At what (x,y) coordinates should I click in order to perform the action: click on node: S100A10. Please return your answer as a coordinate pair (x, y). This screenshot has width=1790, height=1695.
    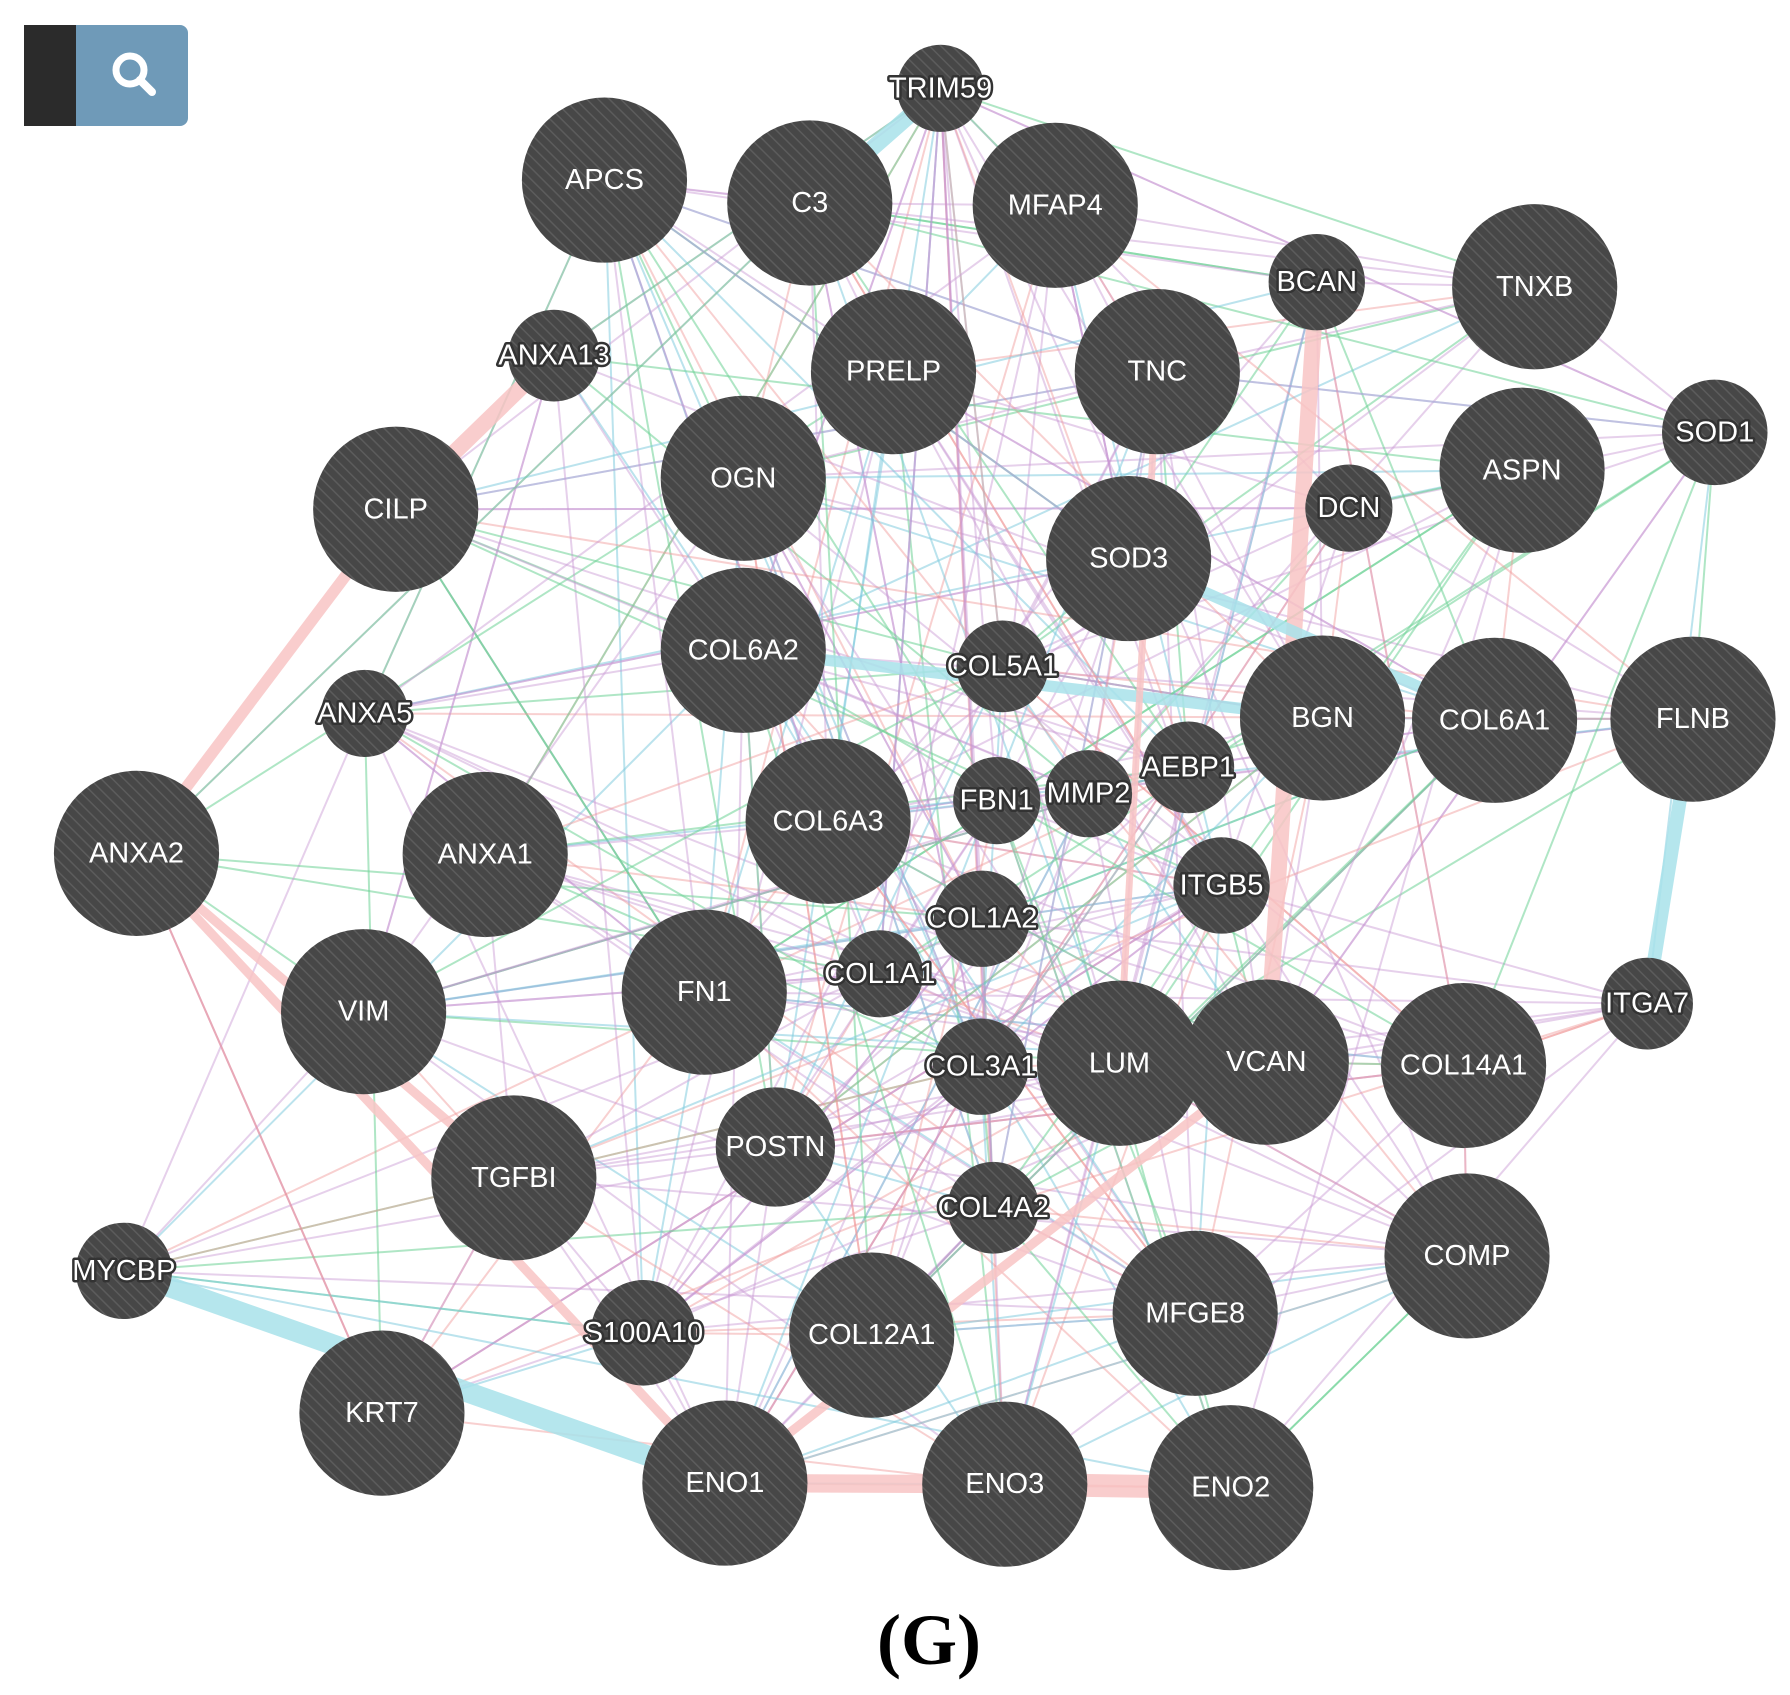
    Looking at the image, I should click on (643, 1333).